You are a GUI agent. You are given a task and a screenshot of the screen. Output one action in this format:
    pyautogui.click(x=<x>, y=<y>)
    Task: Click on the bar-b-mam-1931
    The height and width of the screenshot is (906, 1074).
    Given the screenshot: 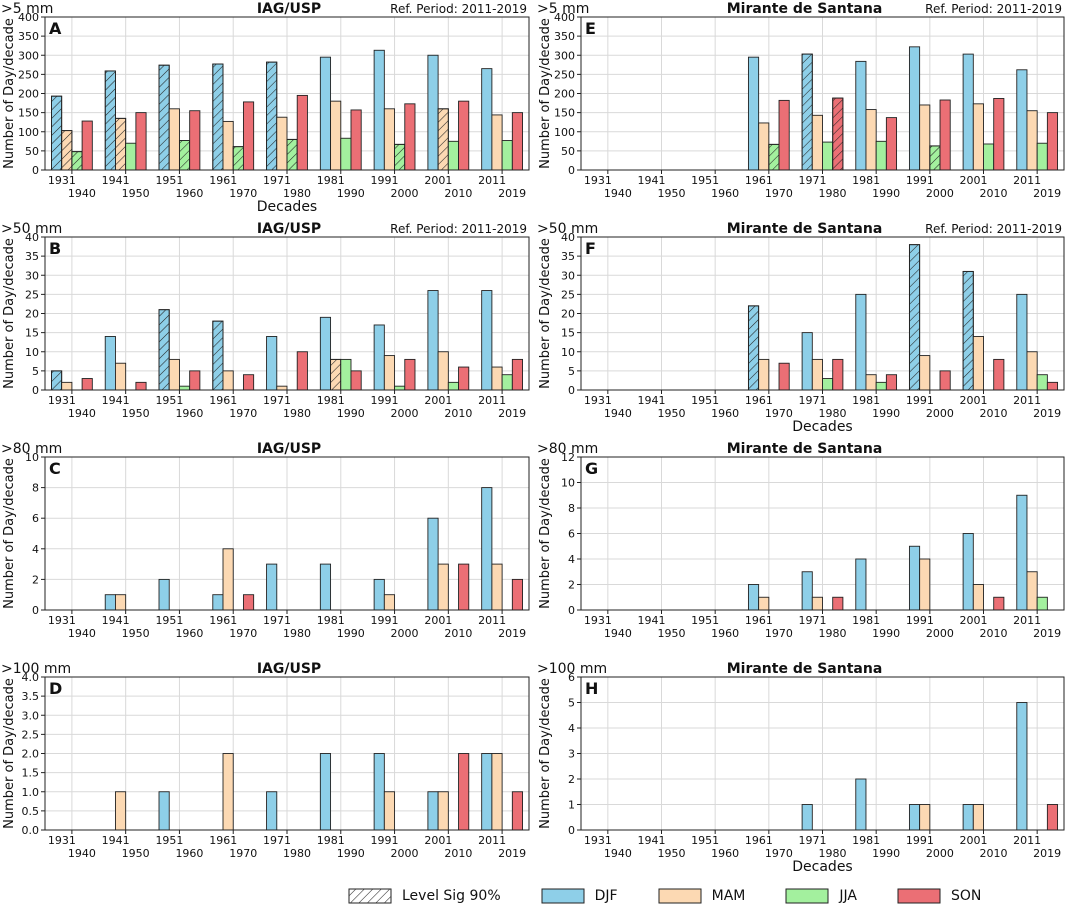 What is the action you would take?
    pyautogui.click(x=67, y=386)
    